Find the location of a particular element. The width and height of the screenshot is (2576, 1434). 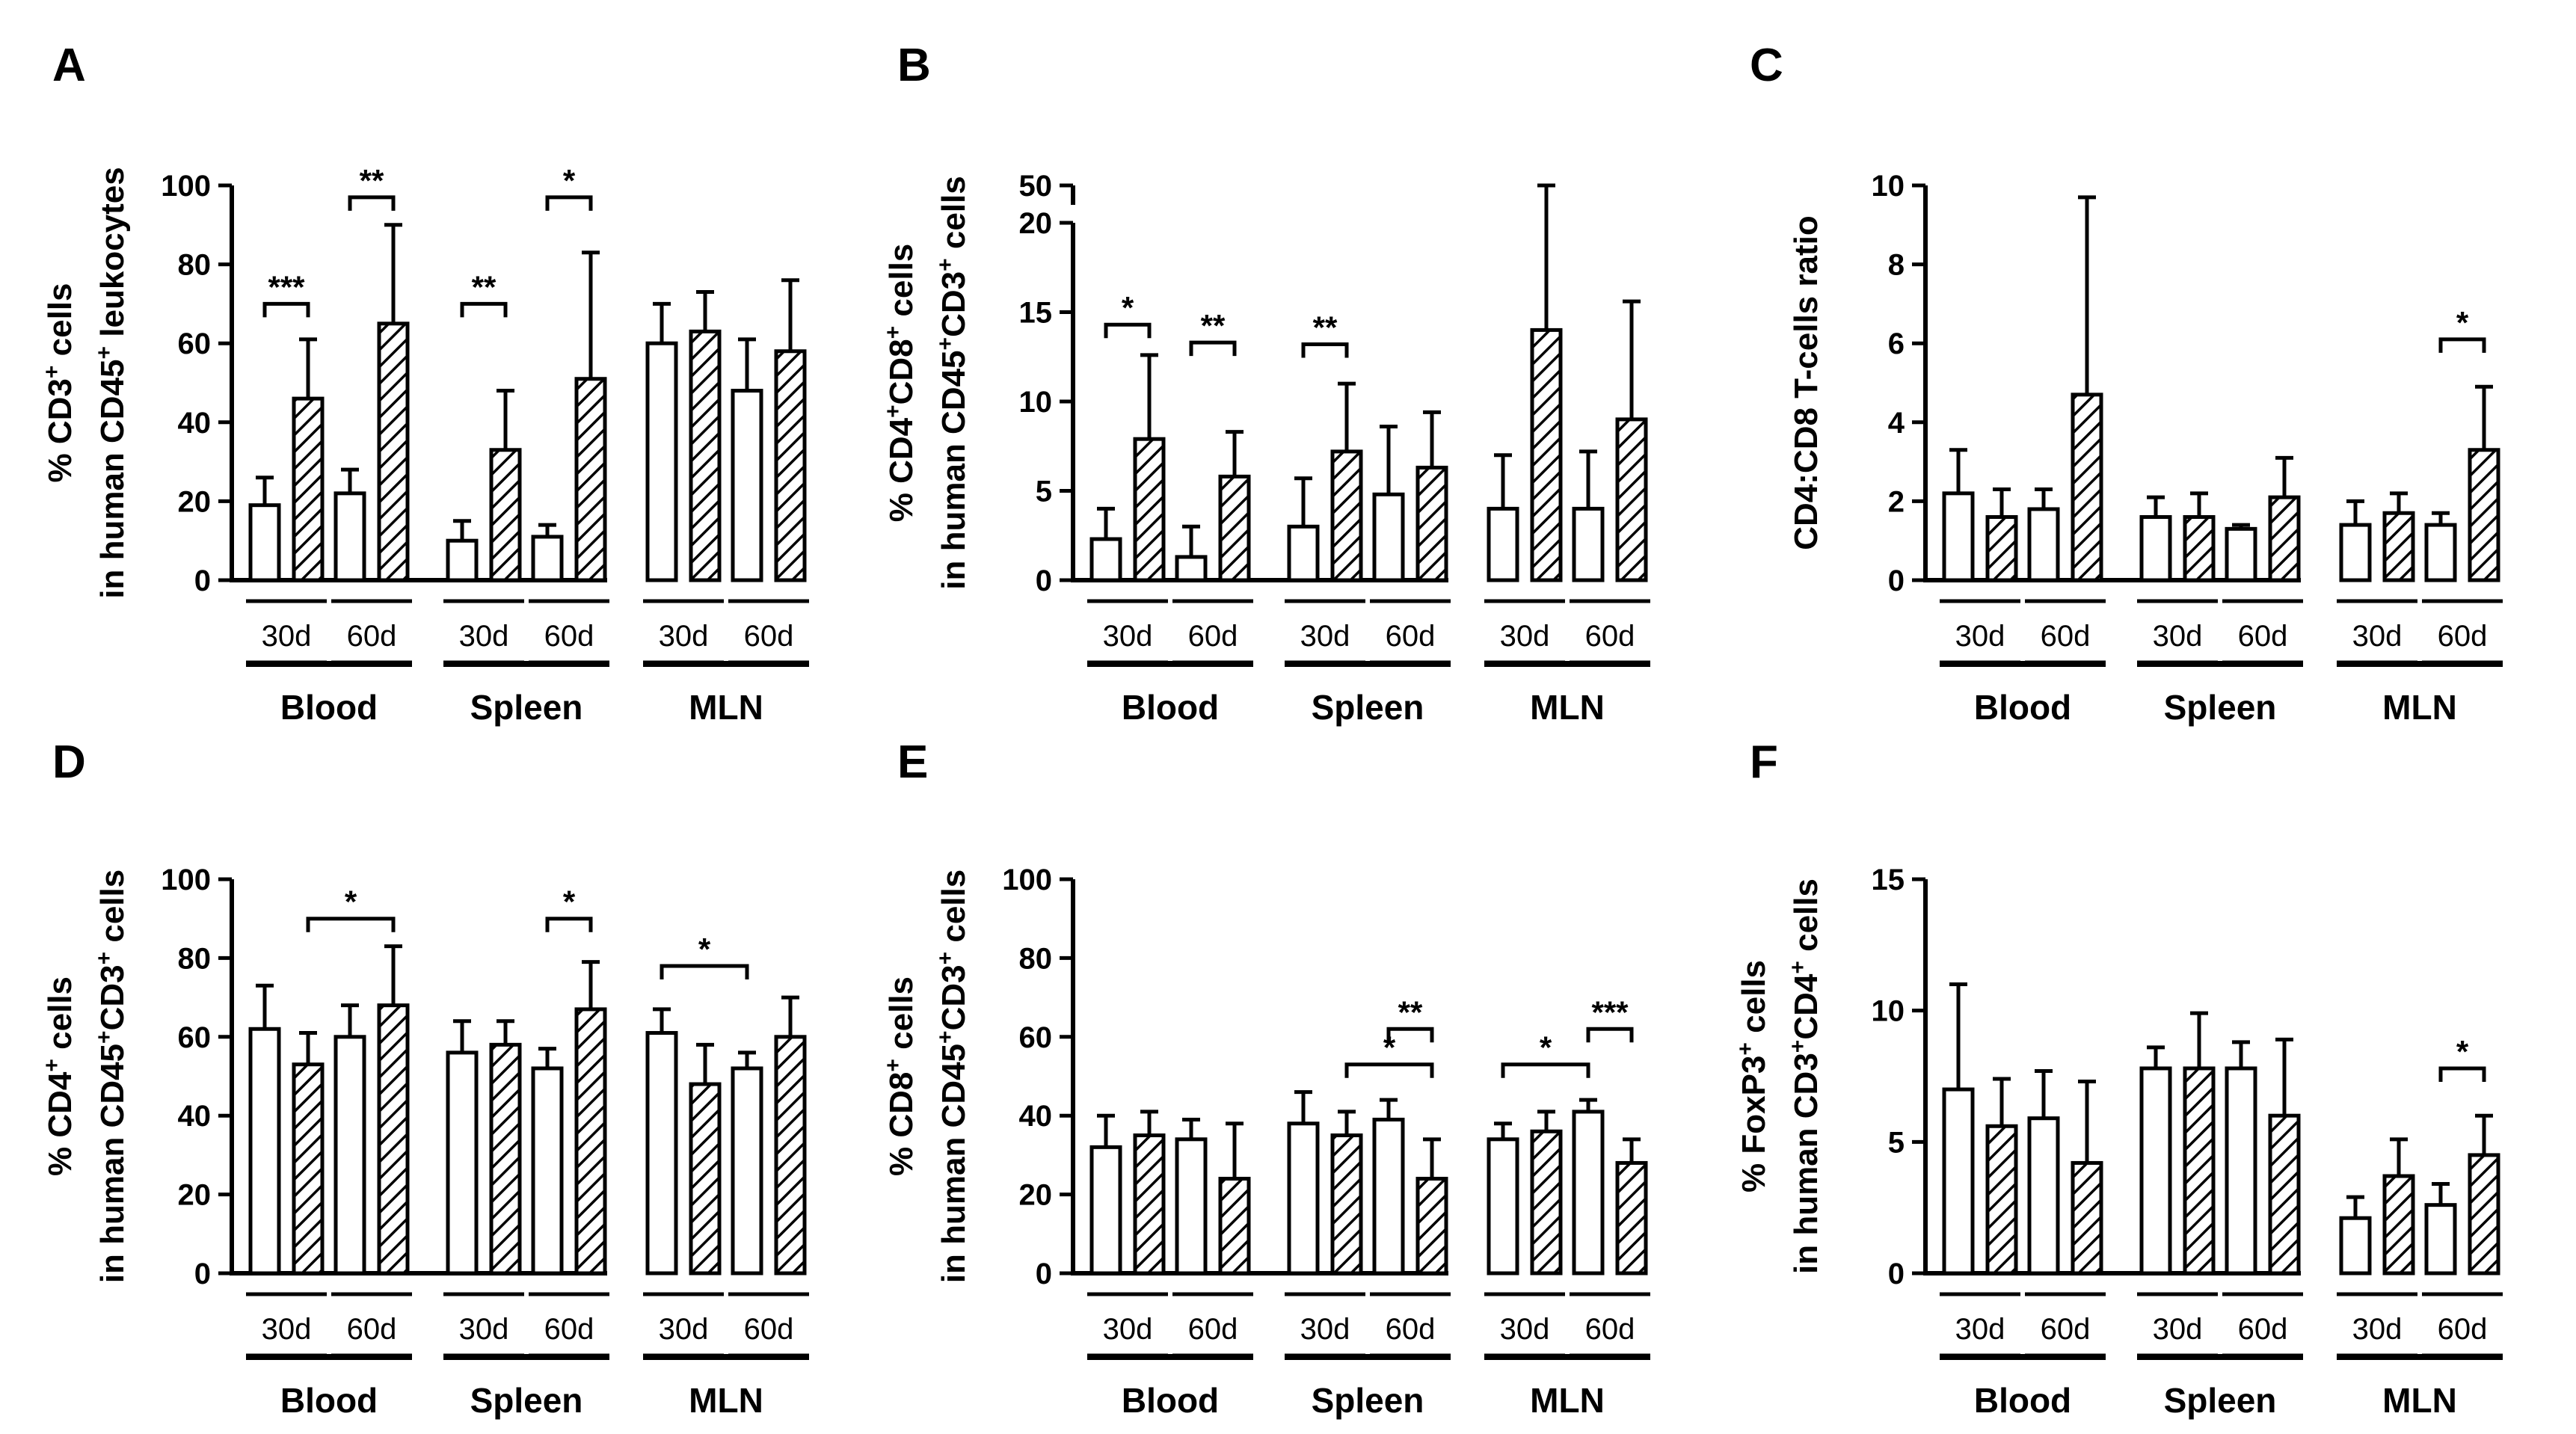

y-label-run: % FoxP3 is located at coordinates (1754, 1124).